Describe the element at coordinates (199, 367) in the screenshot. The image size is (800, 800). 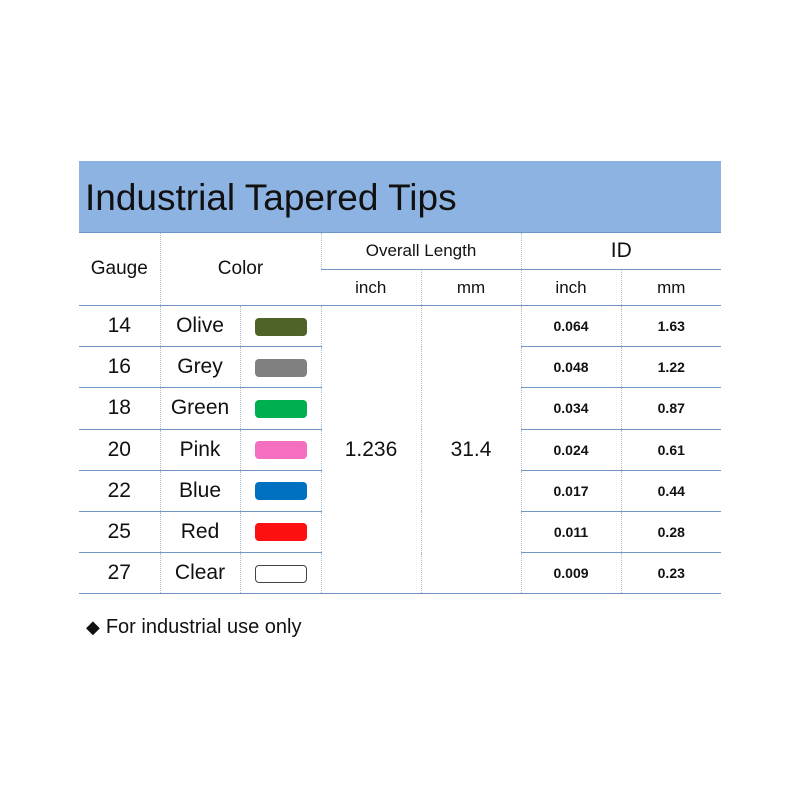
I see `color-name-cell: Grey` at that location.